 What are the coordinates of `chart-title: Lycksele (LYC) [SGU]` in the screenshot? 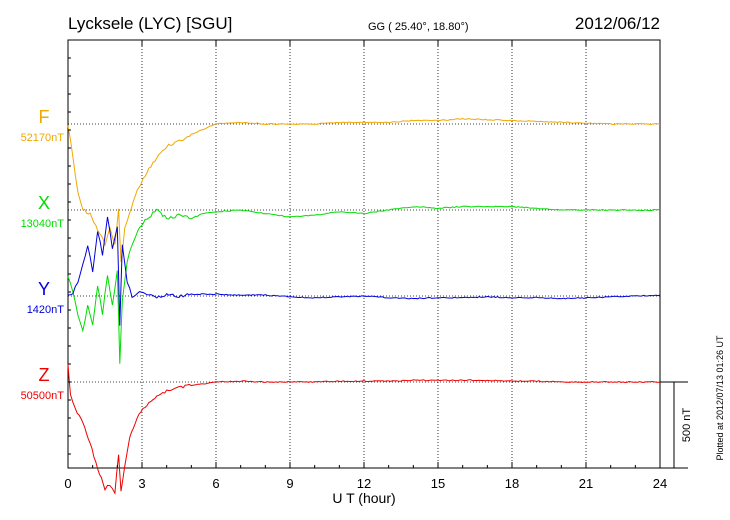 It's located at (150, 23).